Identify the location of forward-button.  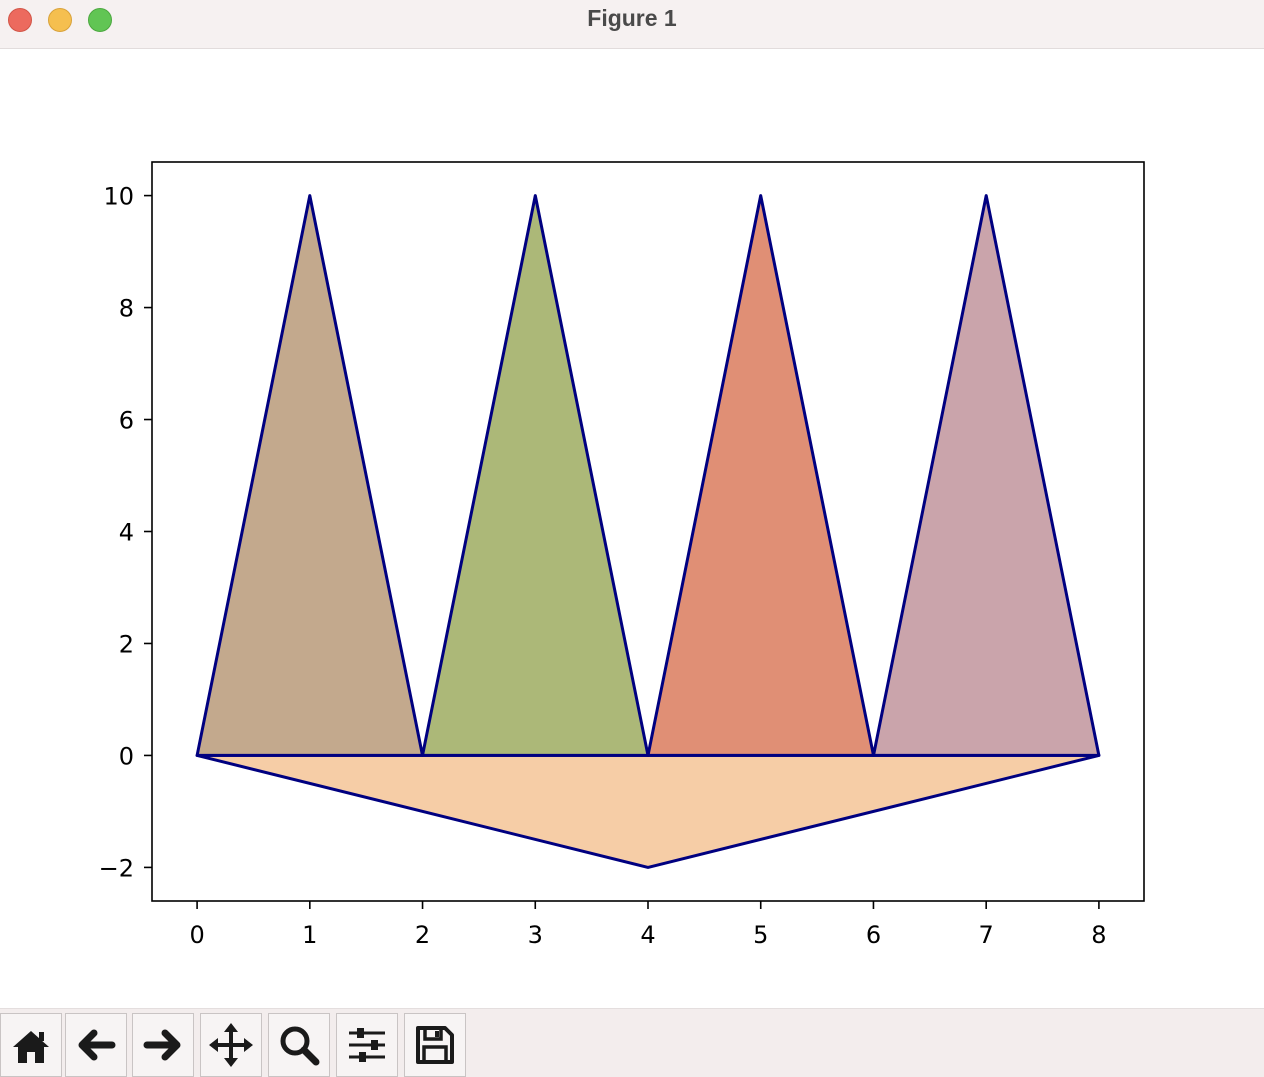
(163, 1045).